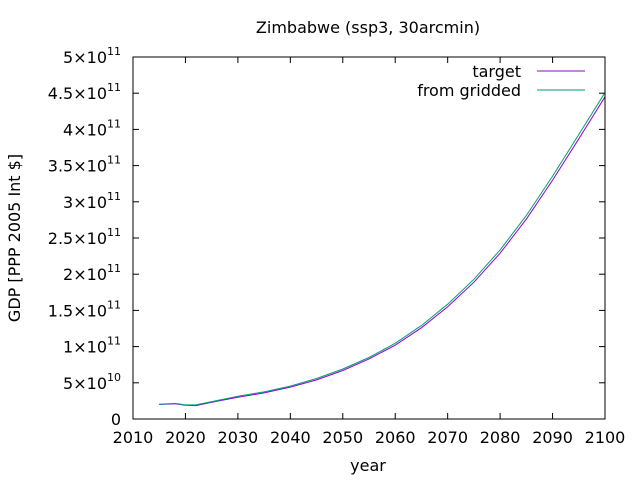 This screenshot has height=484, width=640. I want to click on chart-title: Zimbabwe (ssp3, 30arcmin), so click(368, 27).